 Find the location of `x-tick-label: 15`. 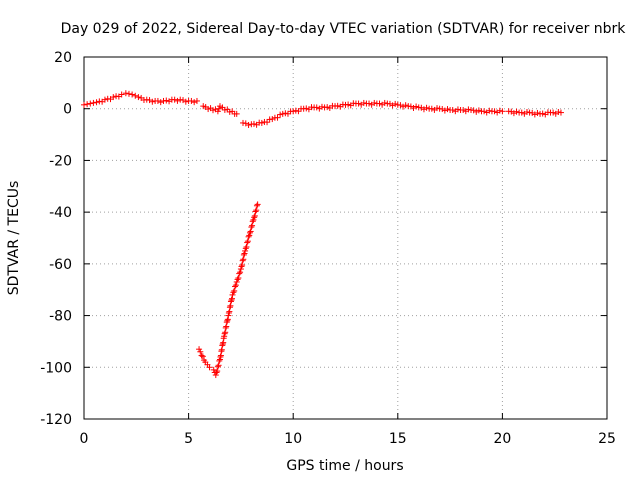

x-tick-label: 15 is located at coordinates (398, 439).